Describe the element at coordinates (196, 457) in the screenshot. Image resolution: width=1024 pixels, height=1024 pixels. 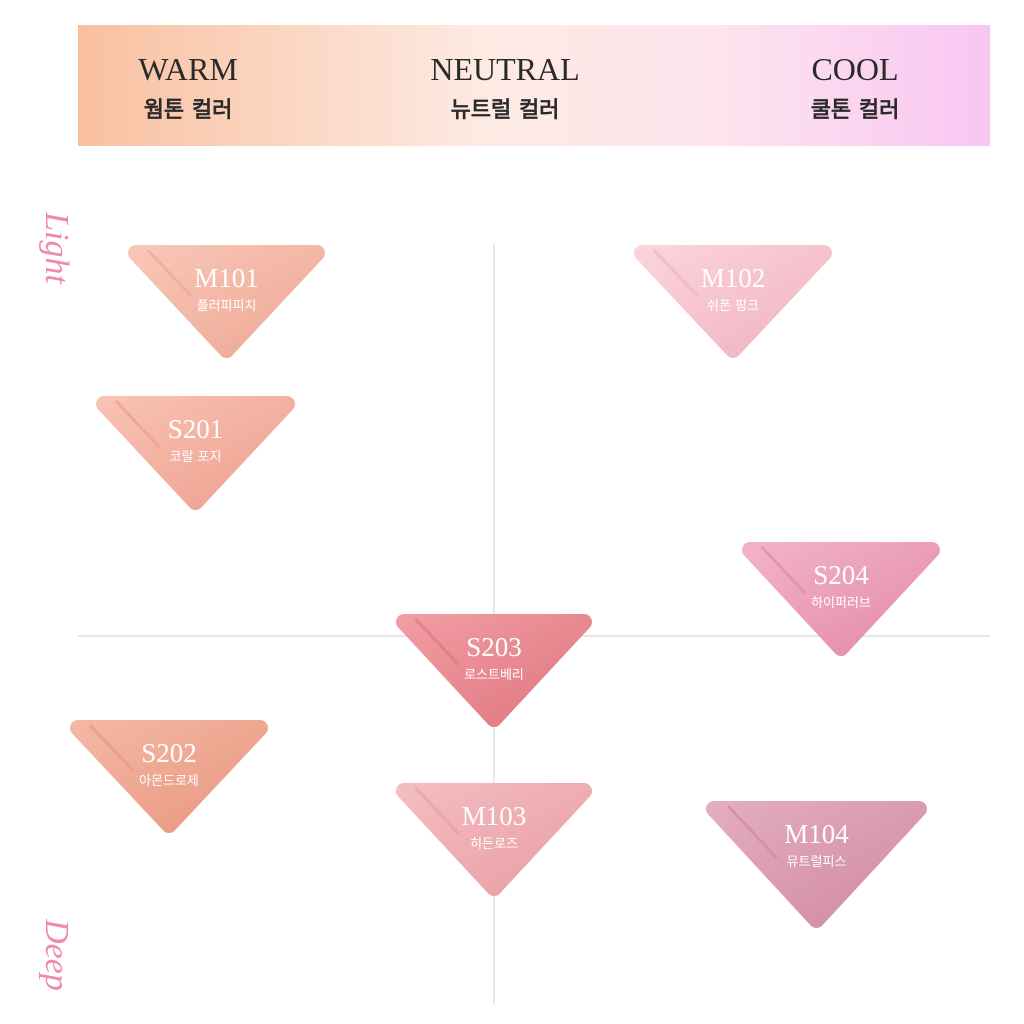
I see `swatch-name: 코랄 포지` at that location.